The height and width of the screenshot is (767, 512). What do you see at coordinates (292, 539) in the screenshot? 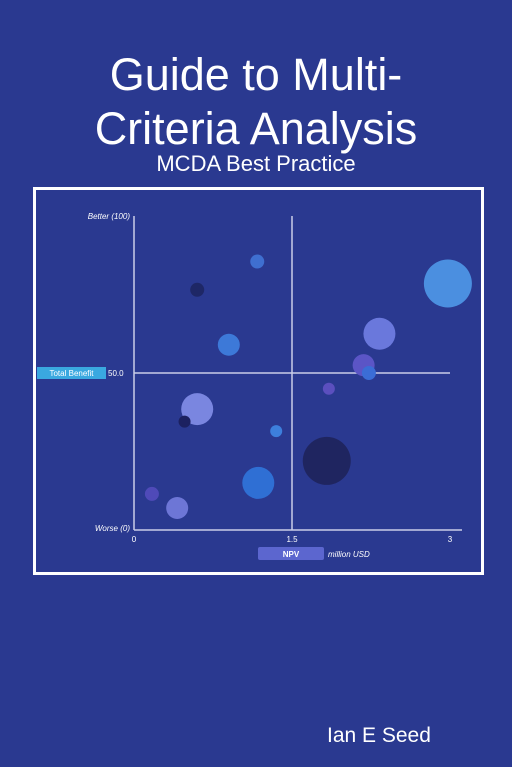
I see `x-tick-label-2: 1.5` at bounding box center [292, 539].